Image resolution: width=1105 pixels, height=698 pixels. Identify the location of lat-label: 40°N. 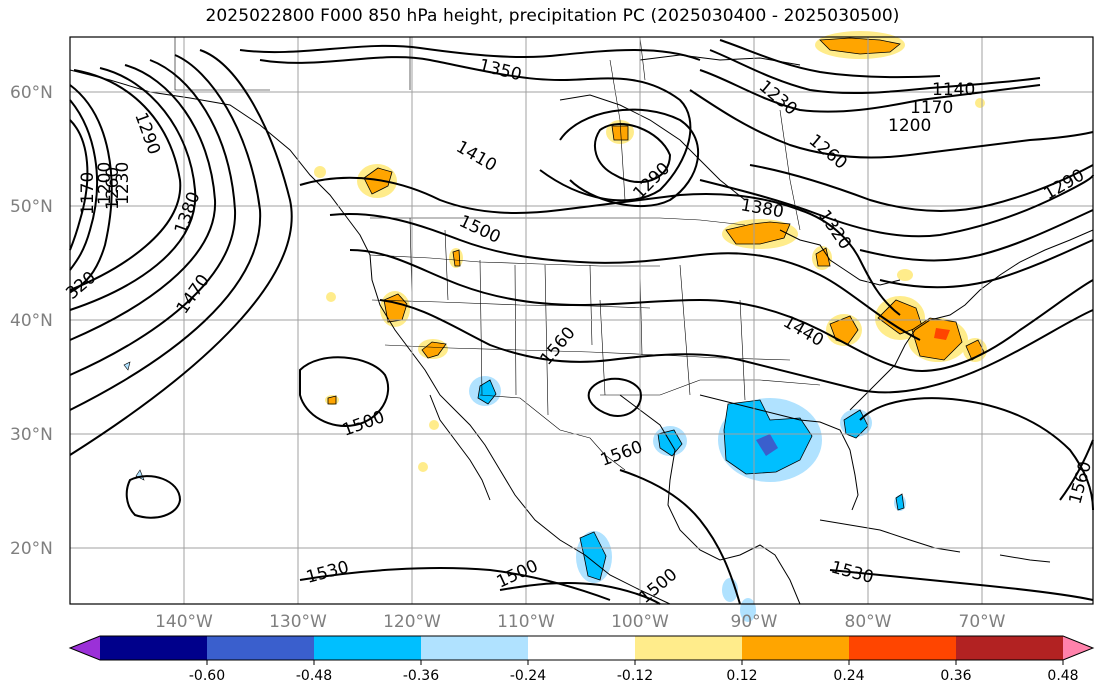
(31, 321).